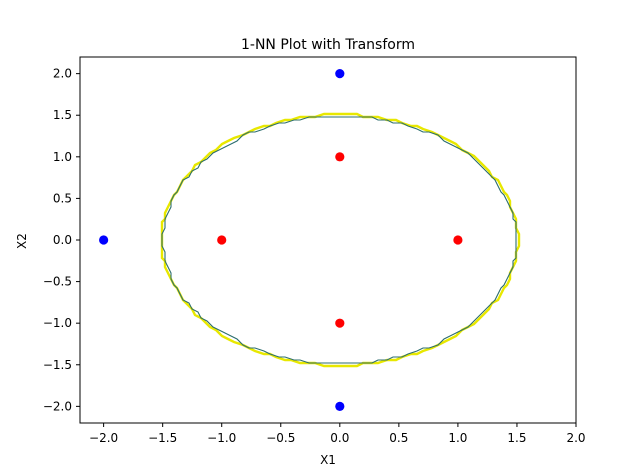 Image resolution: width=640 pixels, height=476 pixels. What do you see at coordinates (280, 438) in the screenshot?
I see `x-tick-label: −0.5` at bounding box center [280, 438].